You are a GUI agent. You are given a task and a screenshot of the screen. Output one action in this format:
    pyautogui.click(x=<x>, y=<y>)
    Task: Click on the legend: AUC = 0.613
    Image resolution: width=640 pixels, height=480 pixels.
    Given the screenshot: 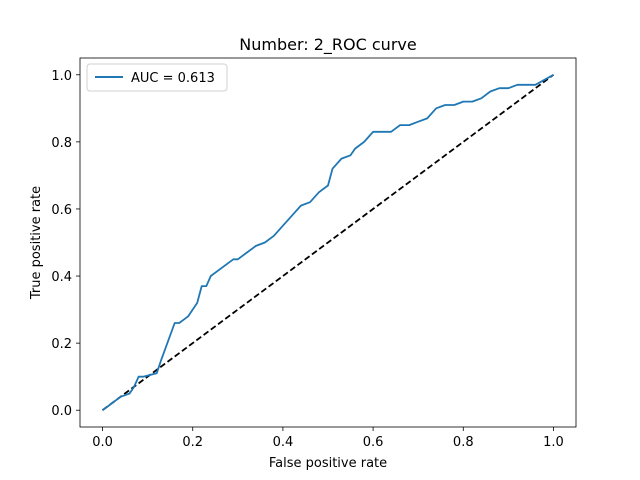 What is the action you would take?
    pyautogui.click(x=157, y=77)
    